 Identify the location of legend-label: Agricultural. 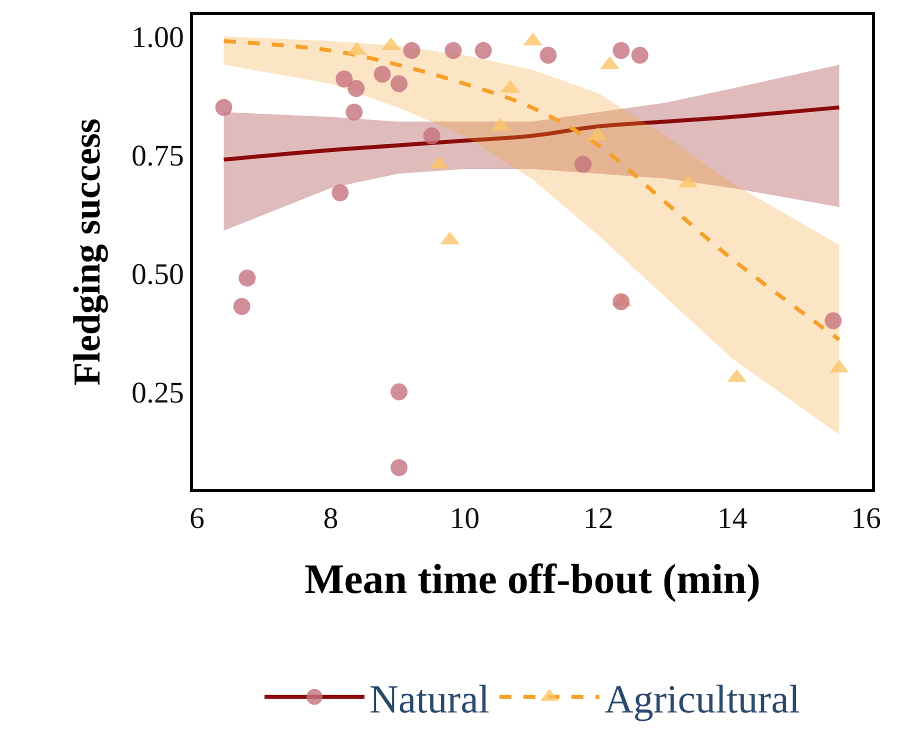
(702, 699).